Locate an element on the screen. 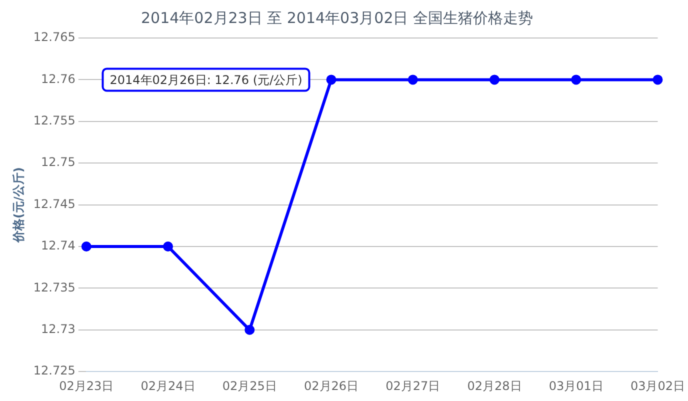 The width and height of the screenshot is (688, 401). y-tick-label: 12.725 is located at coordinates (54, 371).